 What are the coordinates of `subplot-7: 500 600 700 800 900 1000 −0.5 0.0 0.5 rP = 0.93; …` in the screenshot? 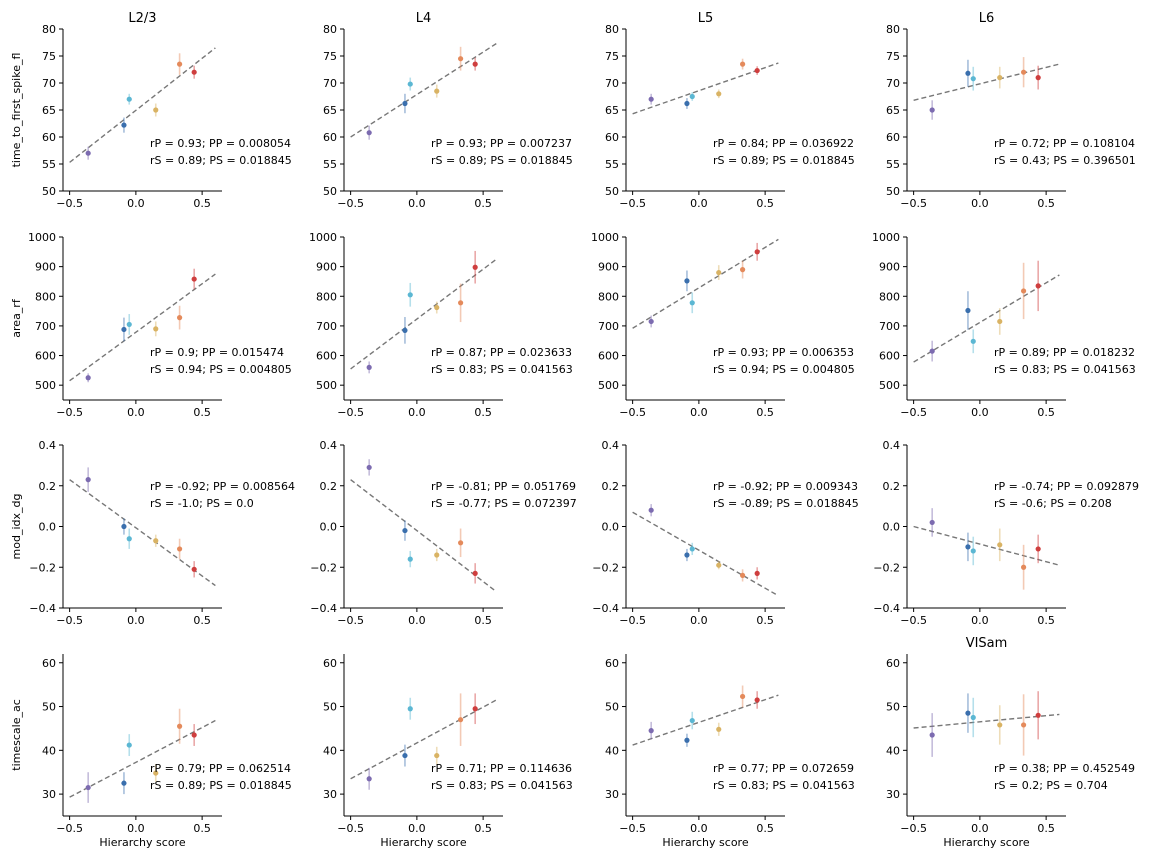 It's located at (723, 325).